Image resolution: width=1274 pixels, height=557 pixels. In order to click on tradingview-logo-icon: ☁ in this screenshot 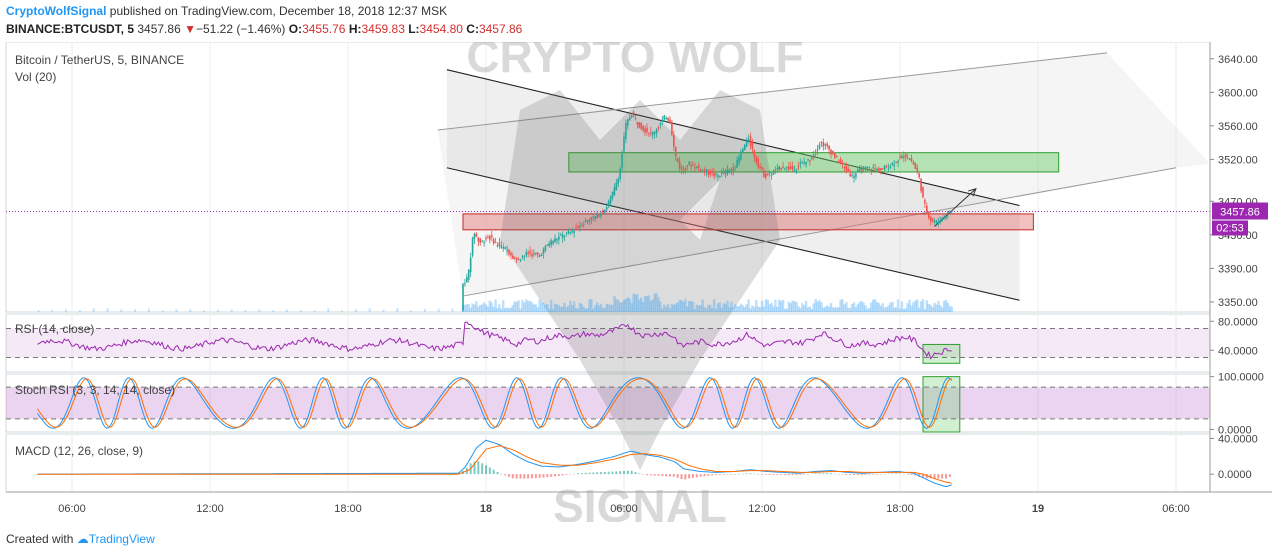, I will do `click(82, 539)`.